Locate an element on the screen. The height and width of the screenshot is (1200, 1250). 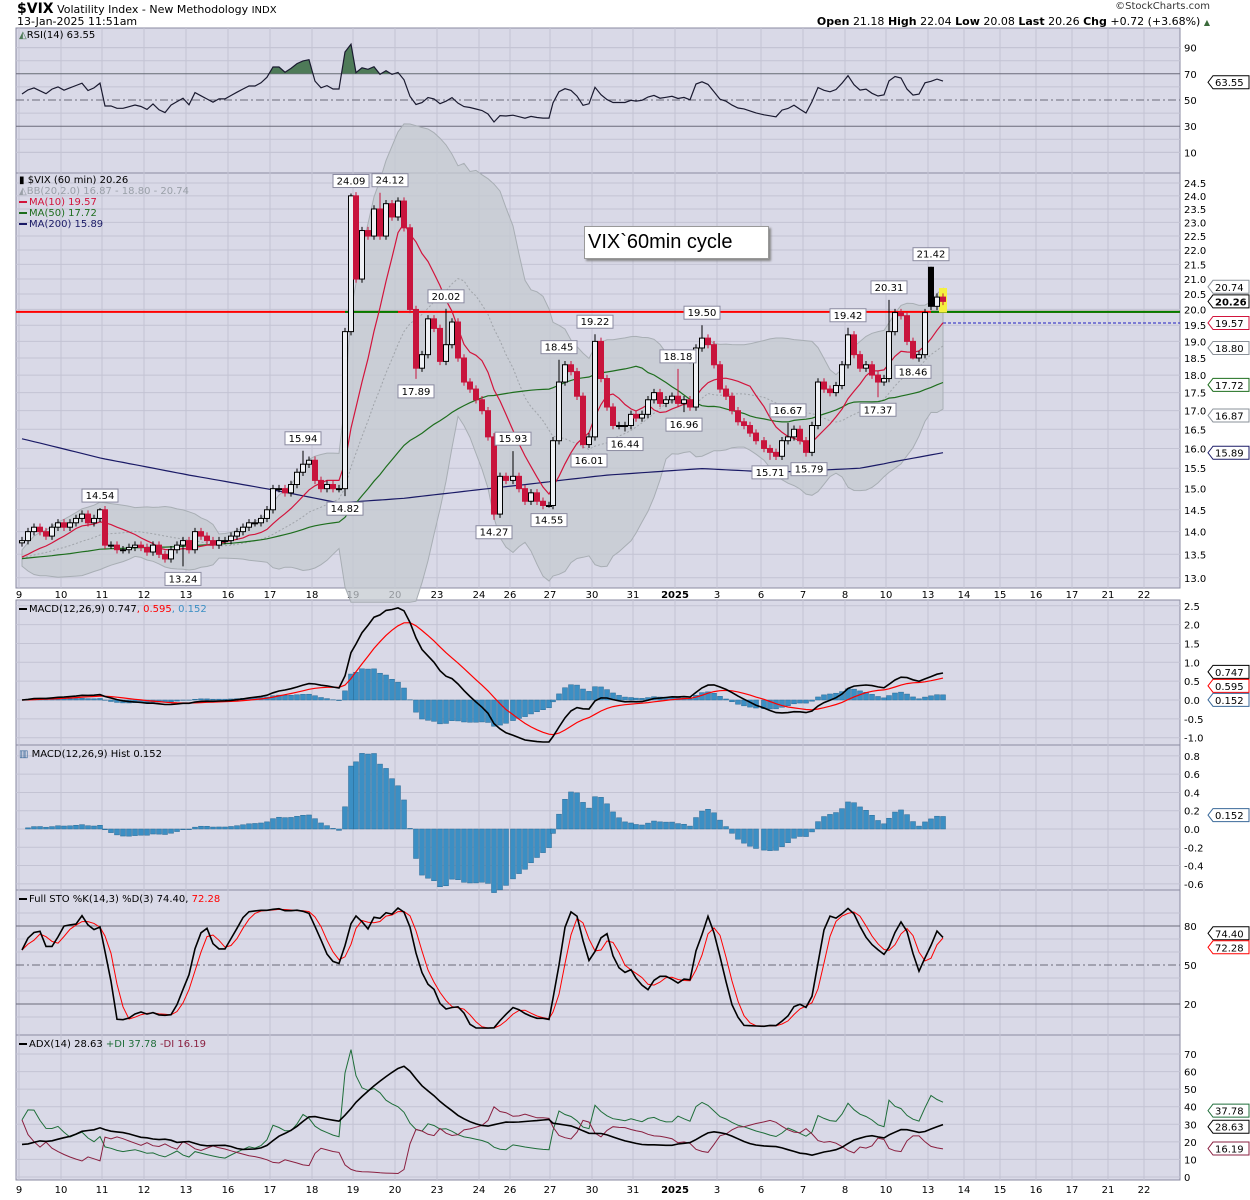
macd-signal-legend: , 0.595 is located at coordinates (154, 609).